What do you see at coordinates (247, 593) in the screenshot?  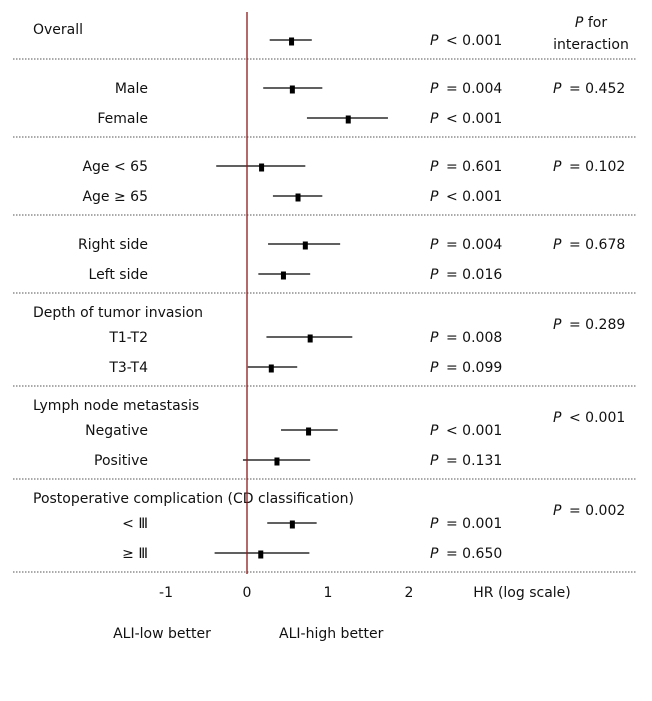 I see `x-tick-label-1: 0` at bounding box center [247, 593].